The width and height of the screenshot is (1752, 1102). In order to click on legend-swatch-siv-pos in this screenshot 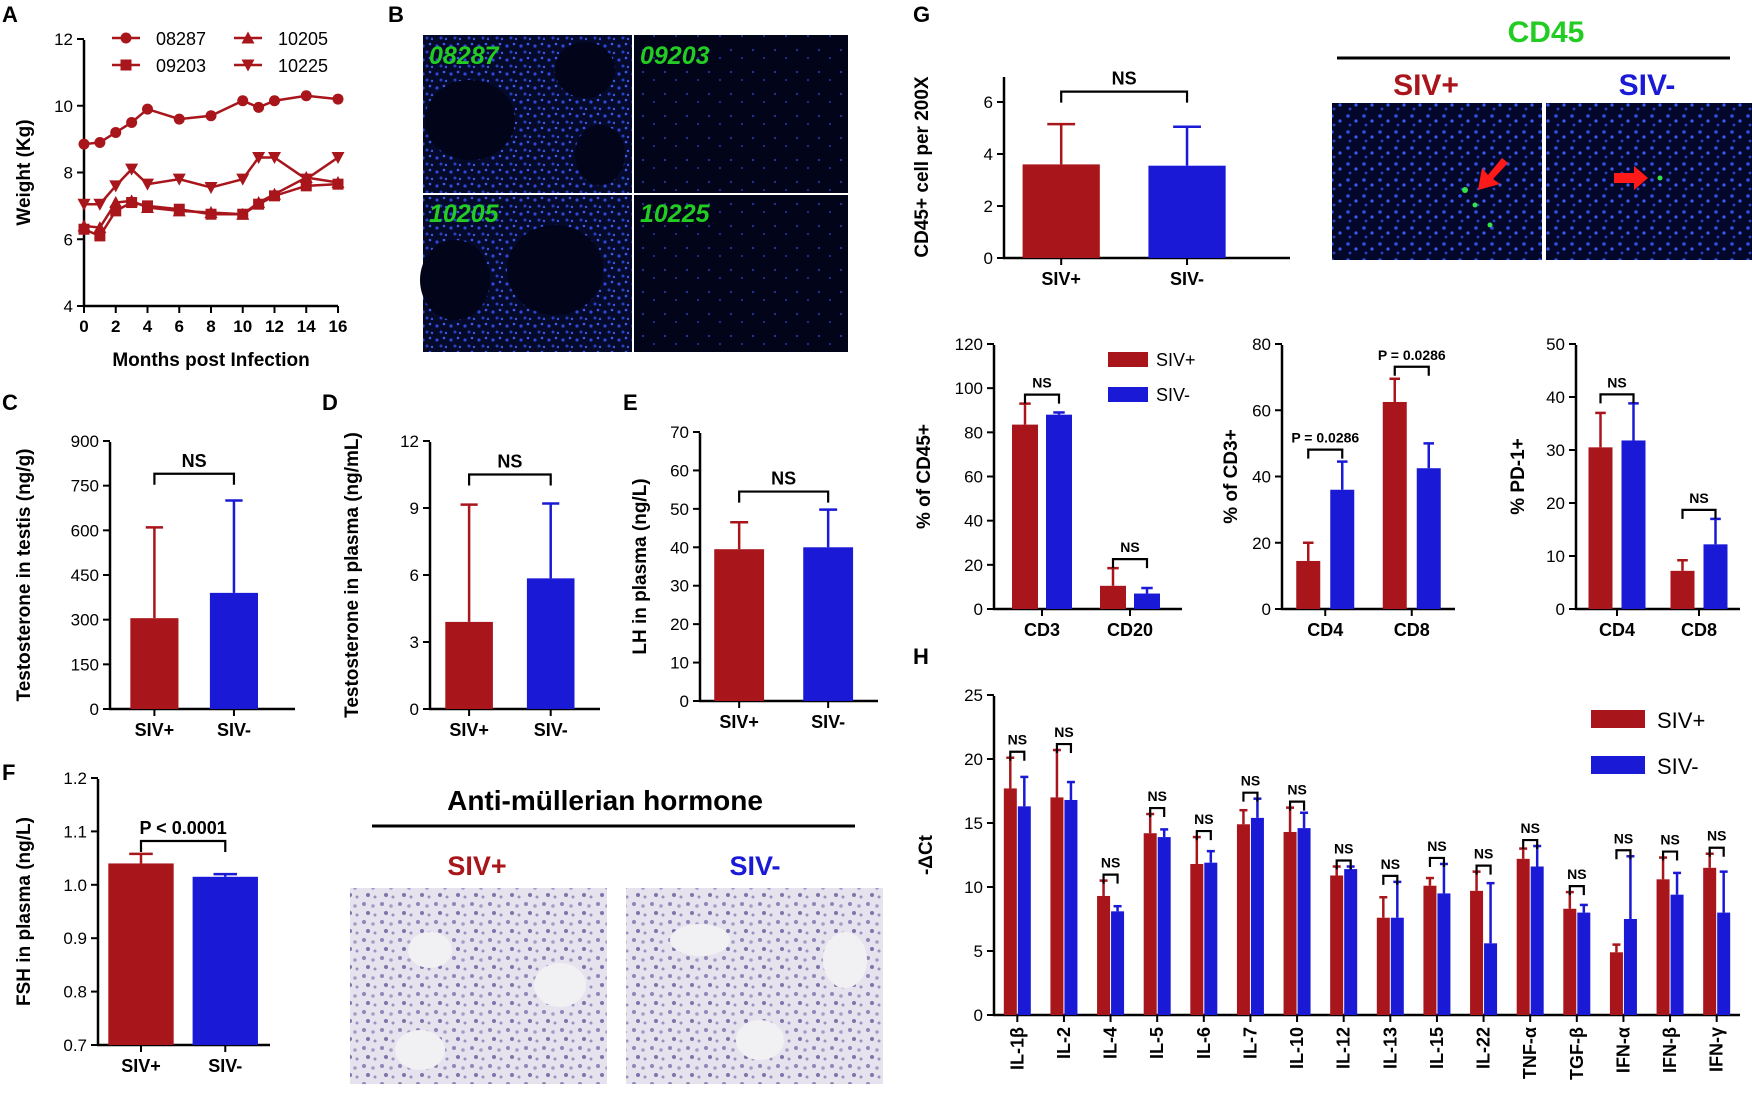, I will do `click(1618, 719)`.